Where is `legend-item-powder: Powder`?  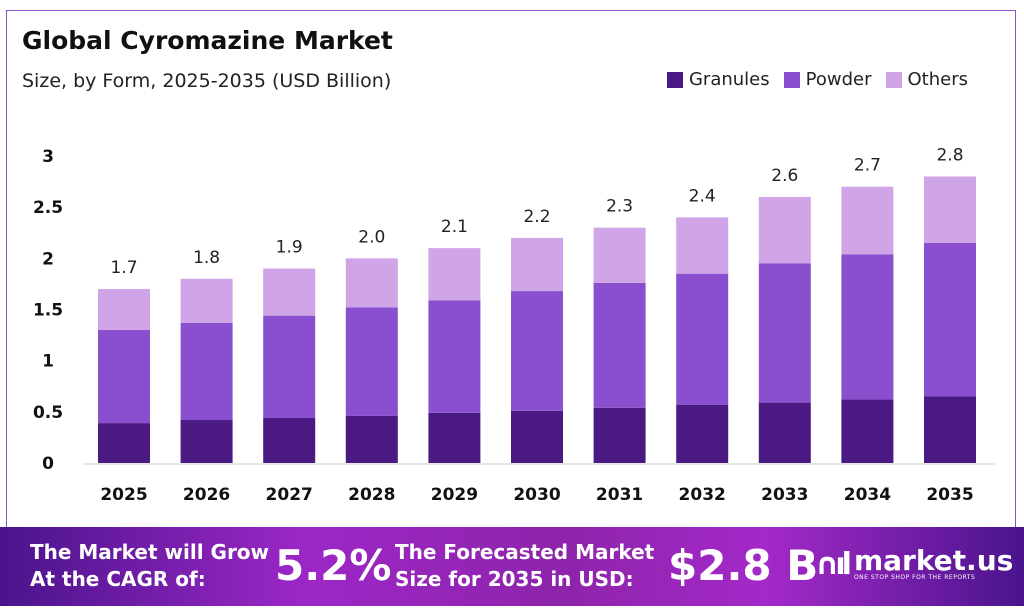 legend-item-powder: Powder is located at coordinates (827, 79).